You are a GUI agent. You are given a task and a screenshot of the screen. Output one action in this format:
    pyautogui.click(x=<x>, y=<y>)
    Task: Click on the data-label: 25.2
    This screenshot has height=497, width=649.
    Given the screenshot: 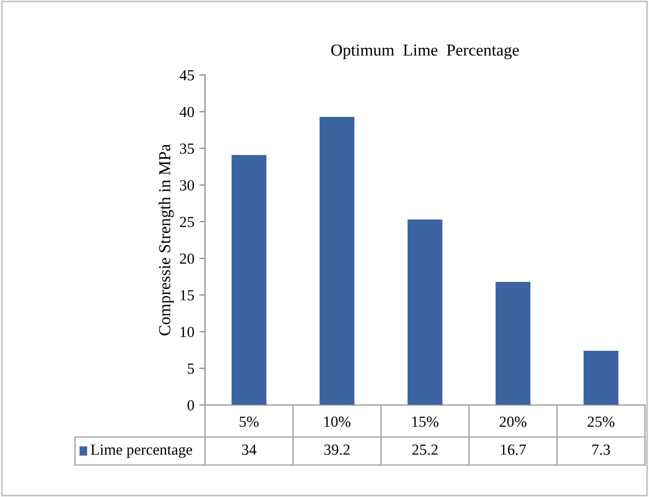 What is the action you would take?
    pyautogui.click(x=425, y=449)
    